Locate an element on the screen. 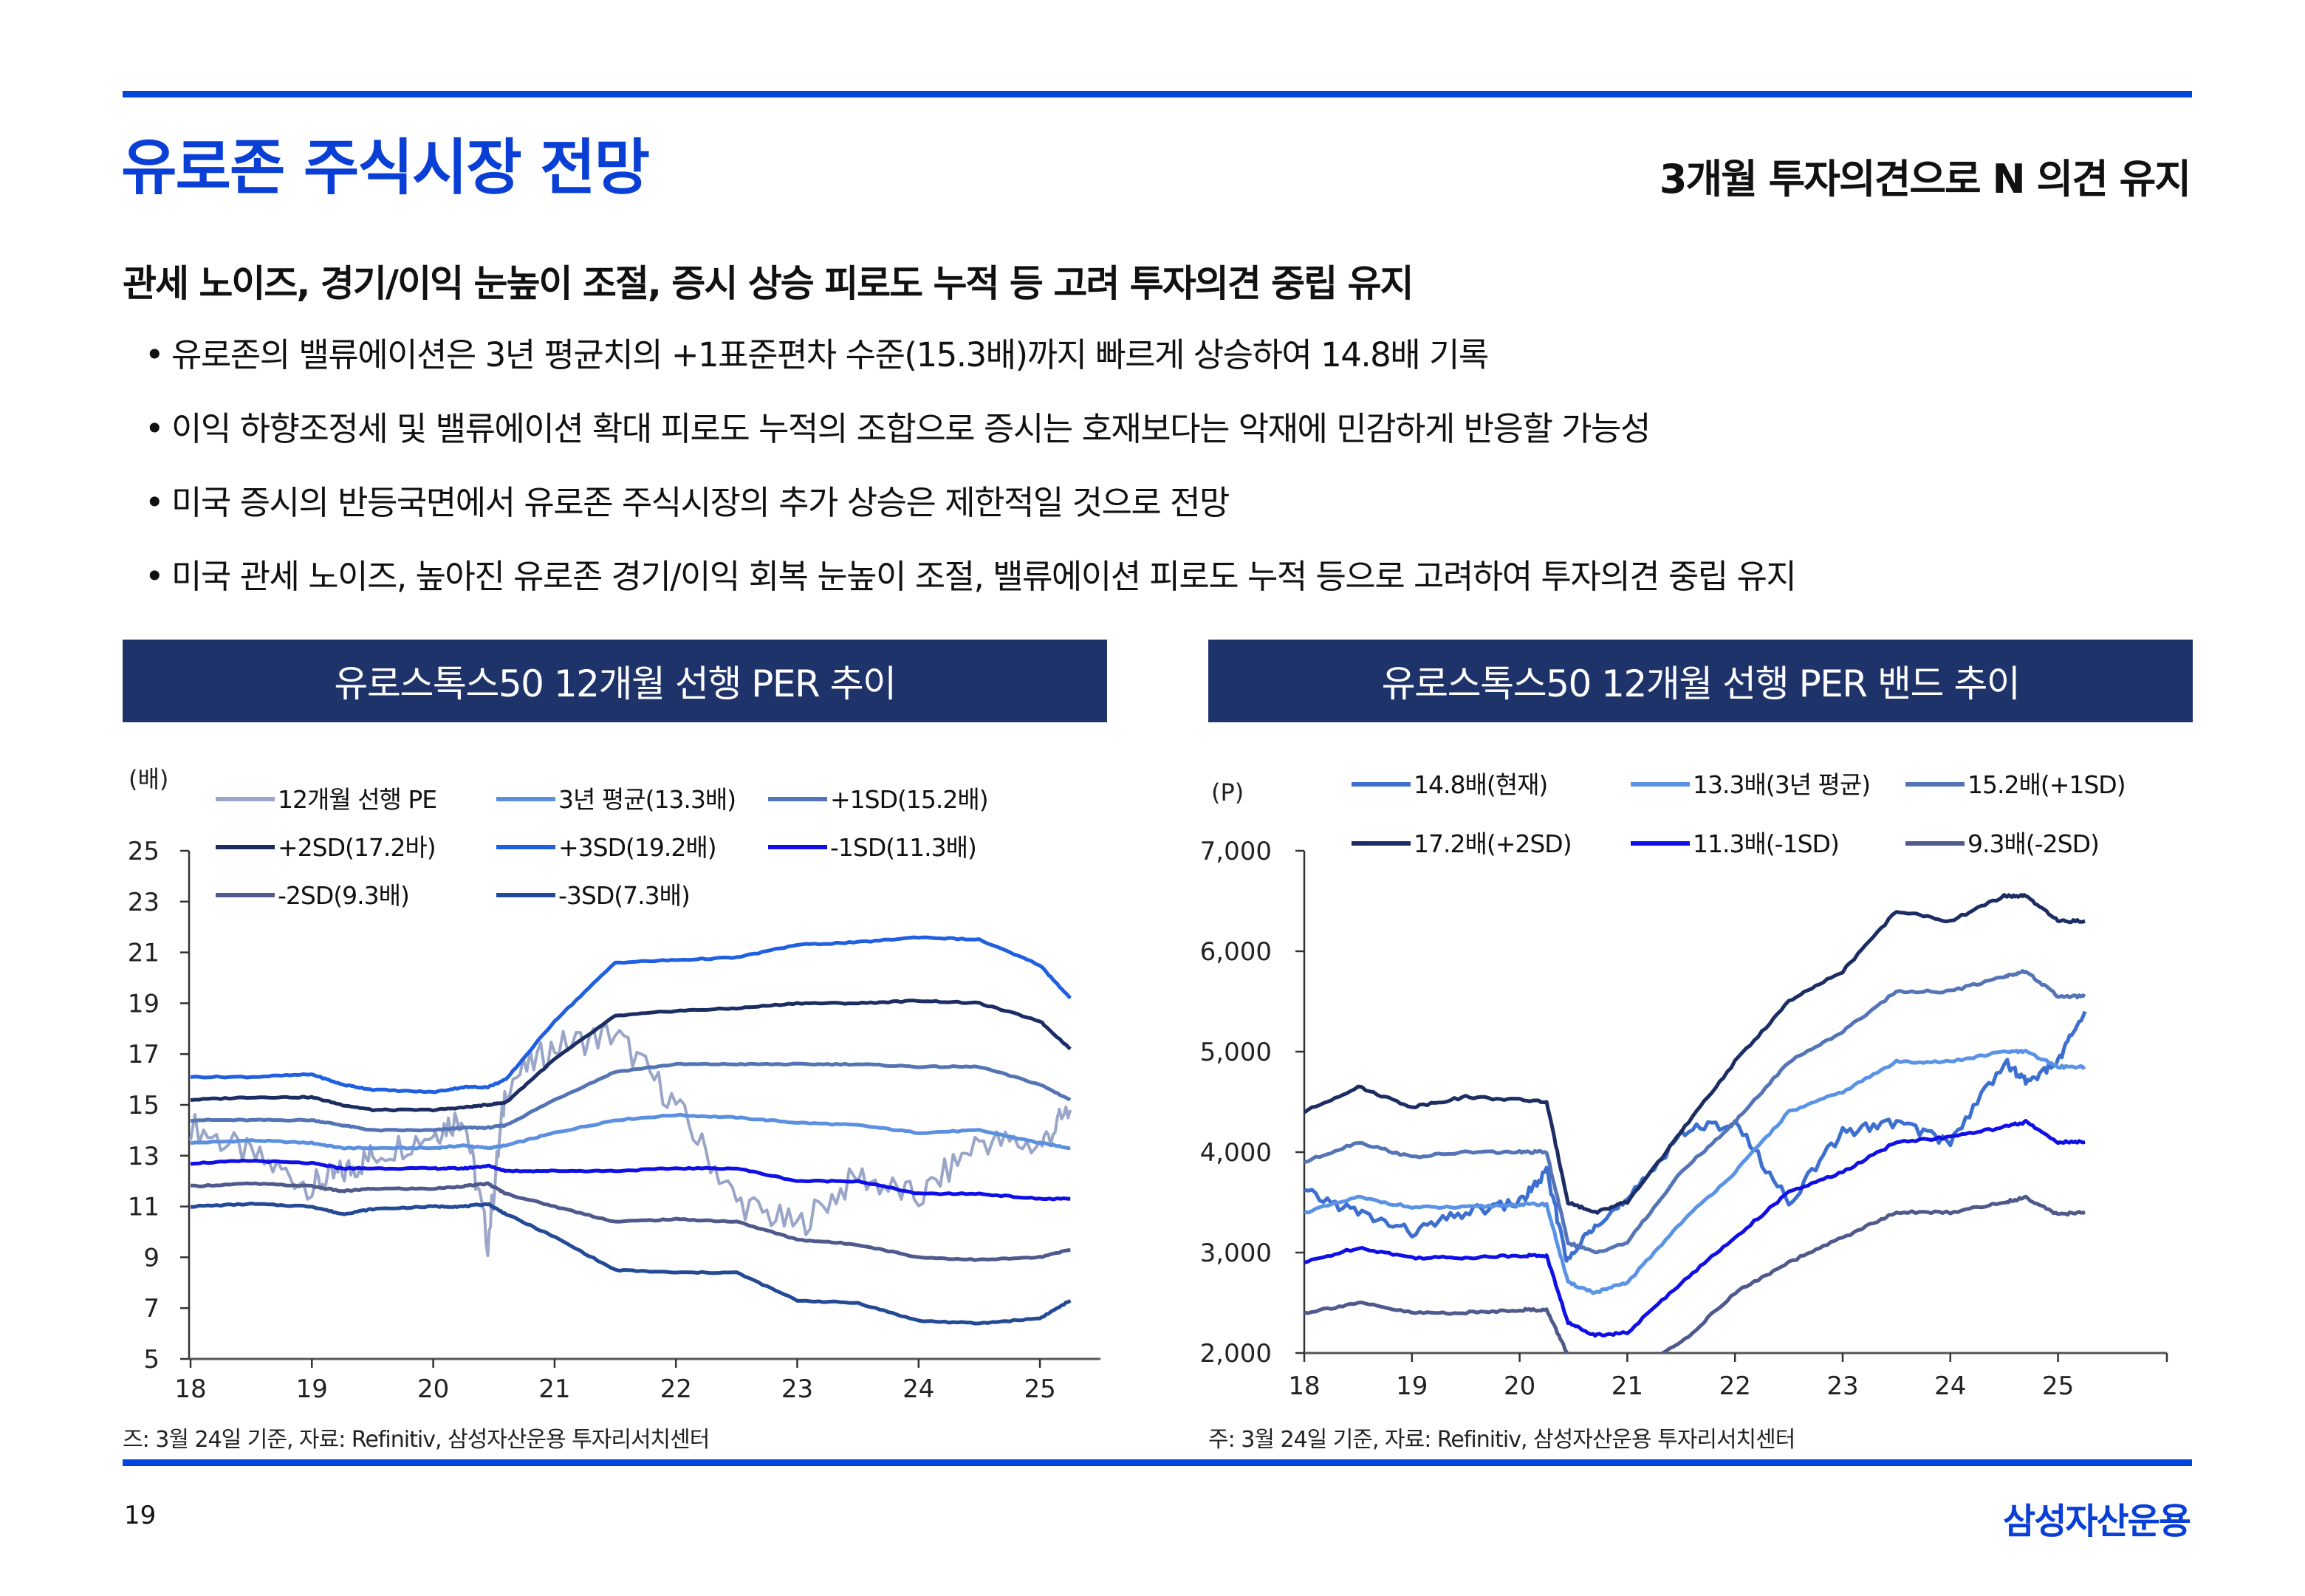  legend-label: 9.3배(-2SD) is located at coordinates (2033, 843).